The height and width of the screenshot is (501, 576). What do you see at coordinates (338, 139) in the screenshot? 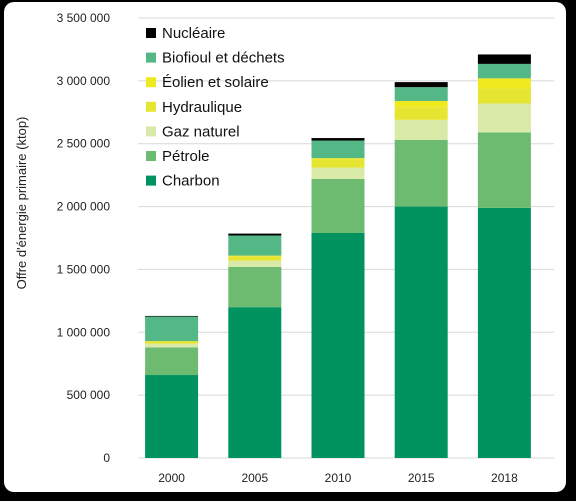
I see `bar-segment-2010-nucl-aire` at bounding box center [338, 139].